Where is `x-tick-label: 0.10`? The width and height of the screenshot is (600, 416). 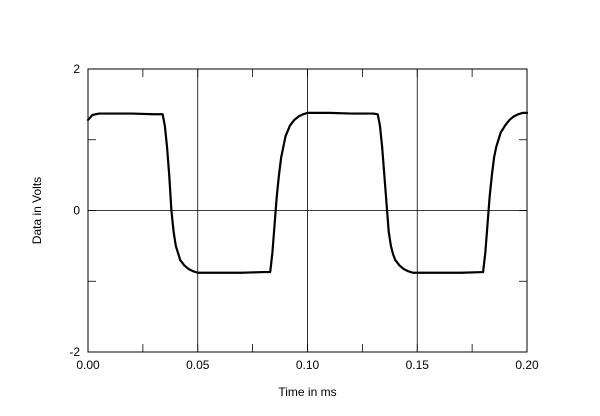 x-tick-label: 0.10 is located at coordinates (308, 365).